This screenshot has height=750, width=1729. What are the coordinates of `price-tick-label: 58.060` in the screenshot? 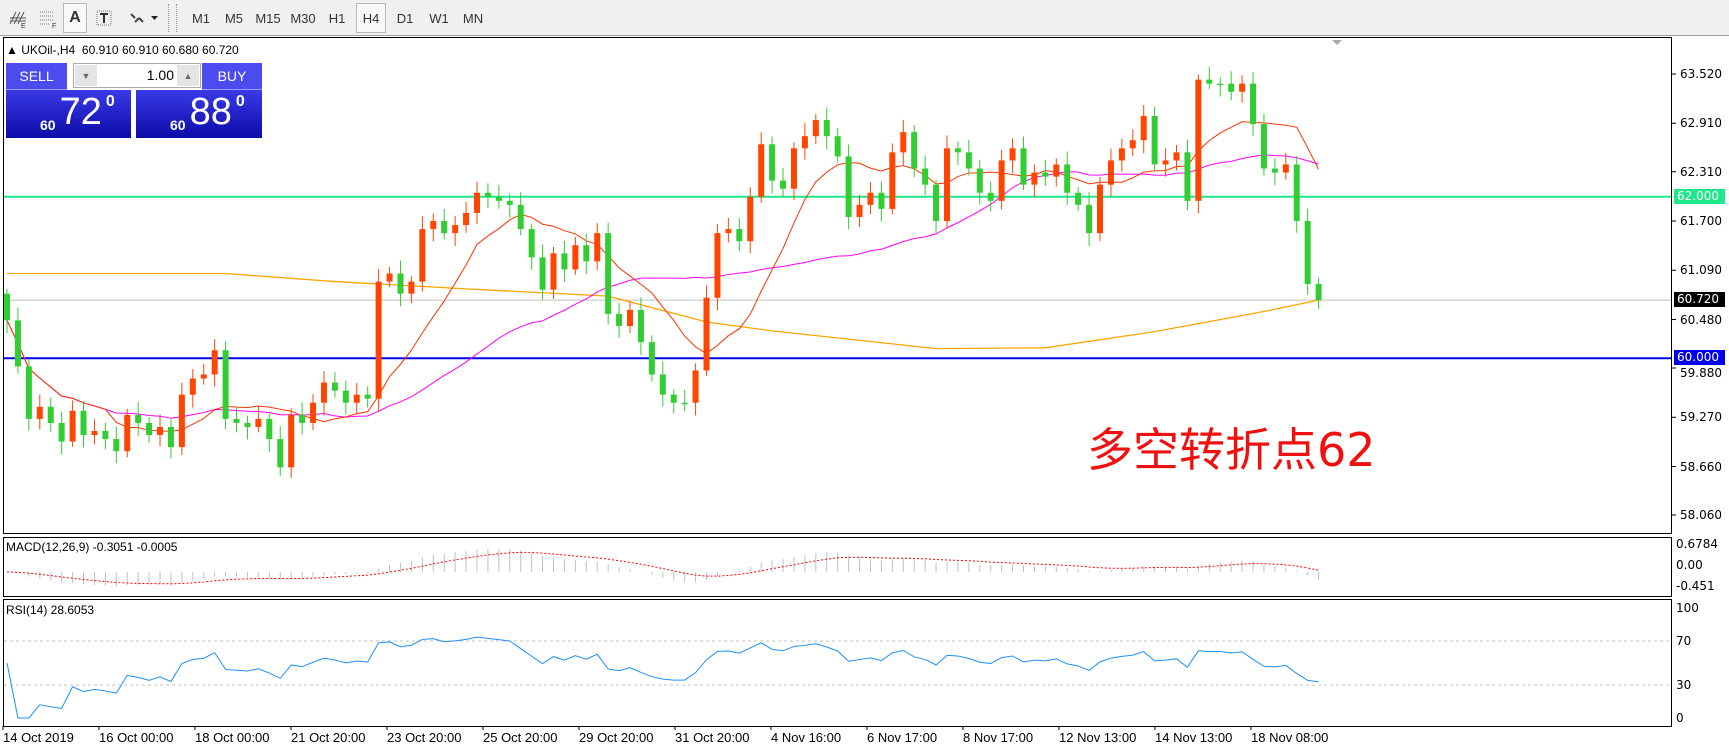 It's located at (1701, 515).